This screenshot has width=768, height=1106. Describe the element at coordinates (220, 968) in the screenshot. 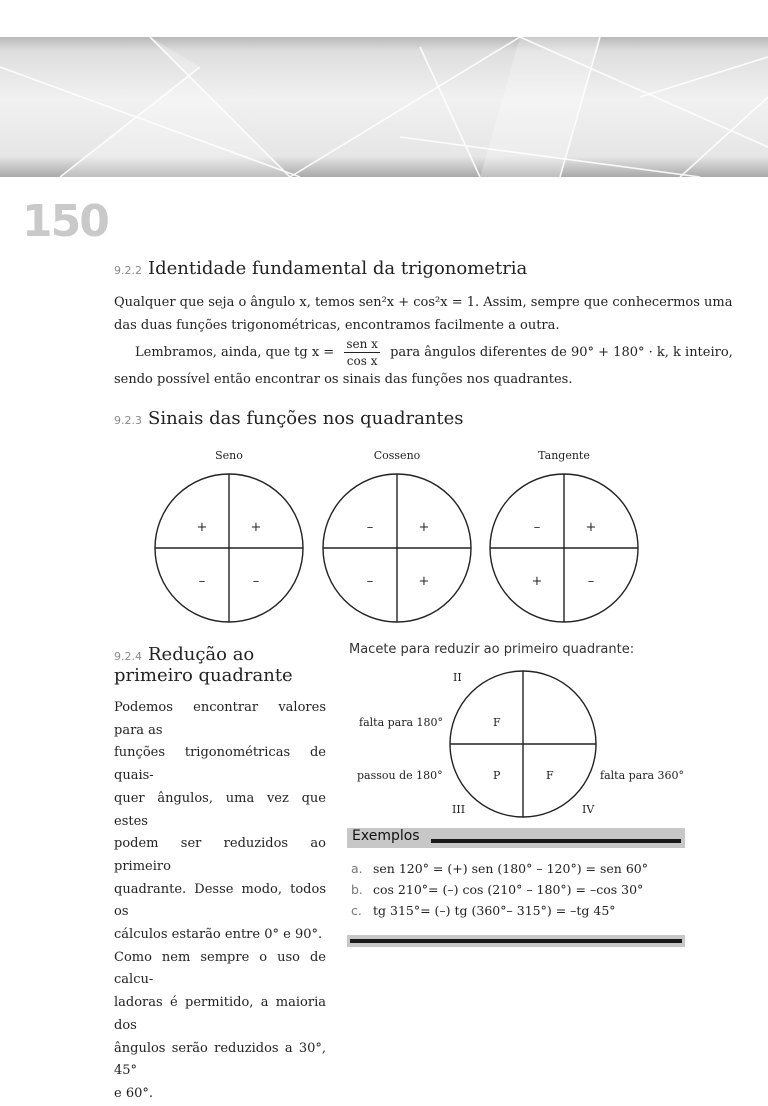

I see `paragraph-line: Como nem sempre o uso de calcu-` at that location.